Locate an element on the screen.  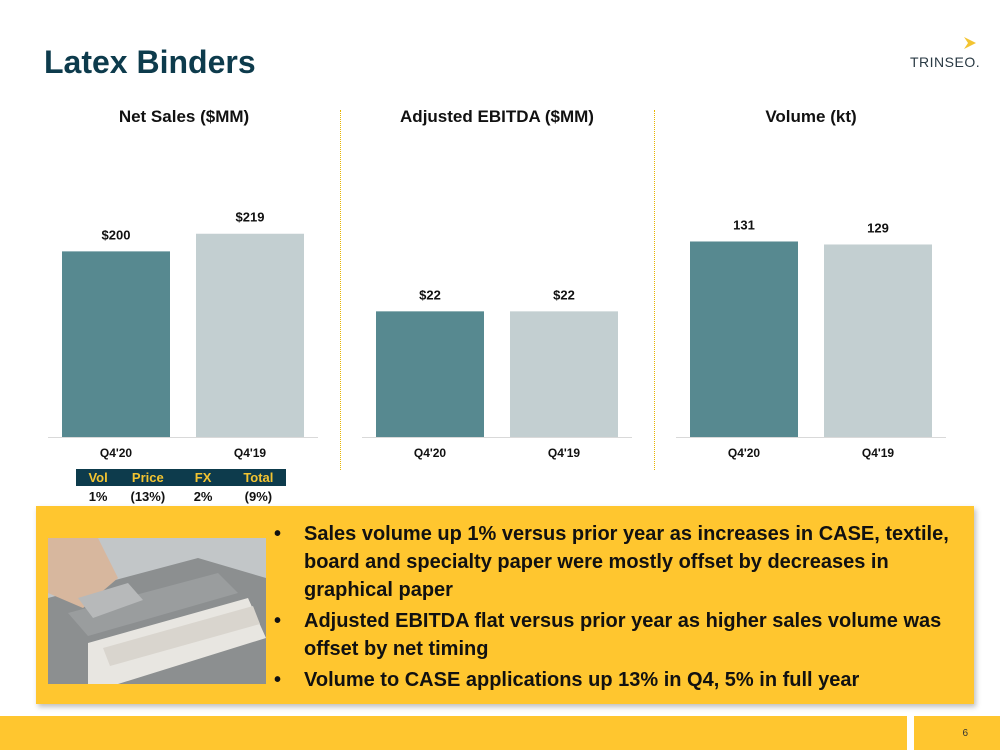
logo-text: TRINSEO. is located at coordinates (945, 62).